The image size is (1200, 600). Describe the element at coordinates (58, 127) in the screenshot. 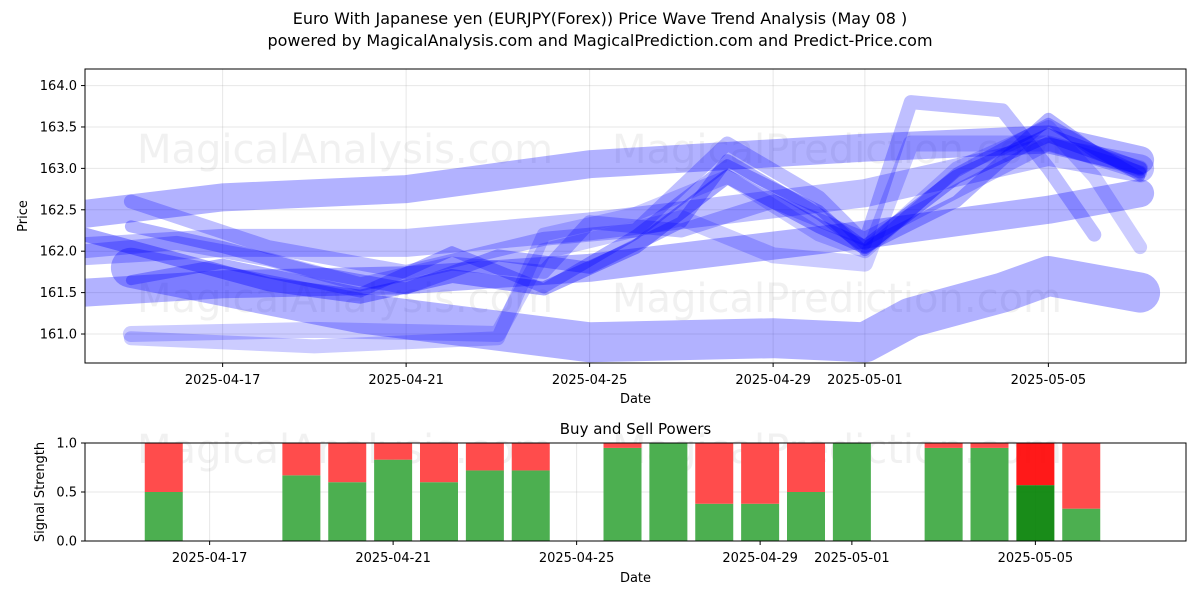

I see `y-tick-label: 163.5` at that location.